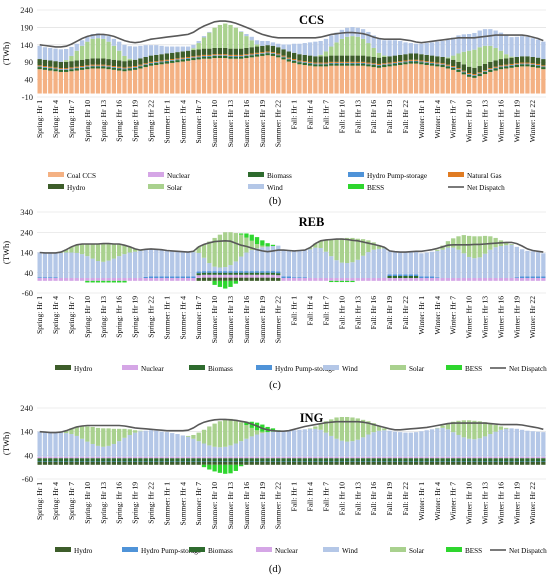  I want to click on x-tick-label: Fall: Hr 1, so click(294, 497).